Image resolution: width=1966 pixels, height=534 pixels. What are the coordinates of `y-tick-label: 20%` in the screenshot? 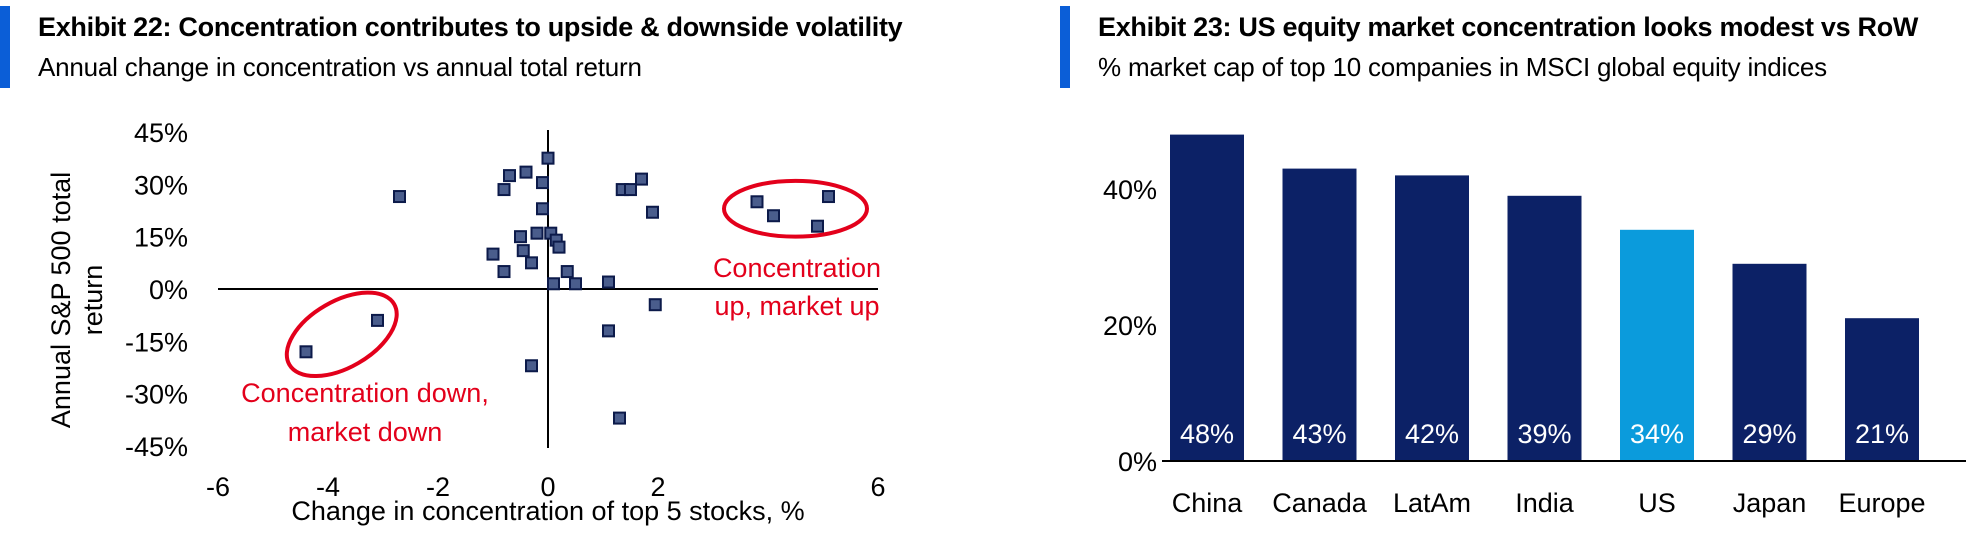 It's located at (1130, 326).